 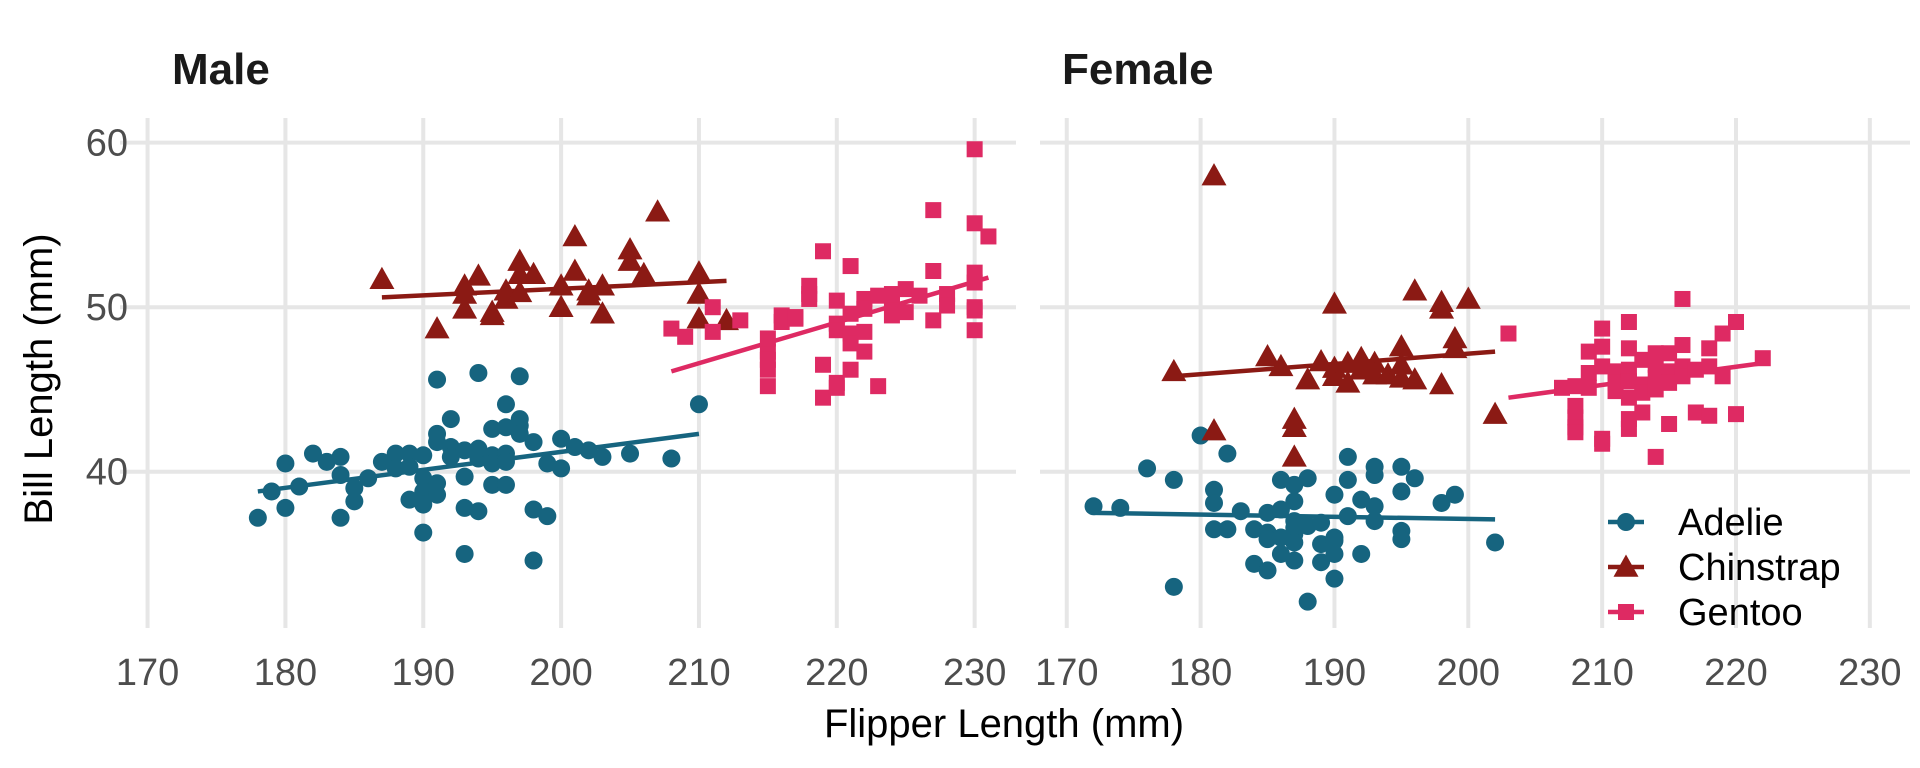 I want to click on female-x-tick-label: 190, so click(x=1334, y=673).